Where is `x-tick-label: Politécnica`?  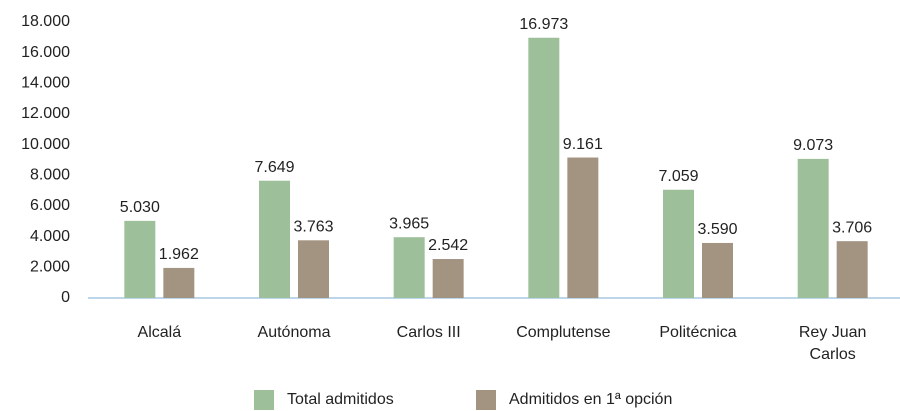
x-tick-label: Politécnica is located at coordinates (698, 332).